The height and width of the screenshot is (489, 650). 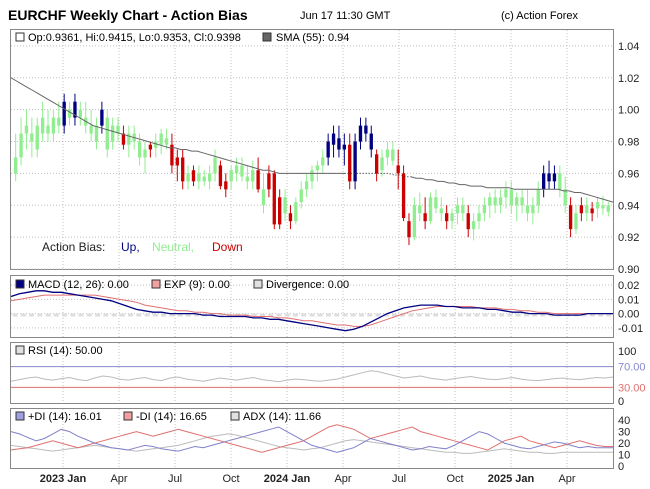 What do you see at coordinates (227, 247) in the screenshot?
I see `bias-legend-down: Down` at bounding box center [227, 247].